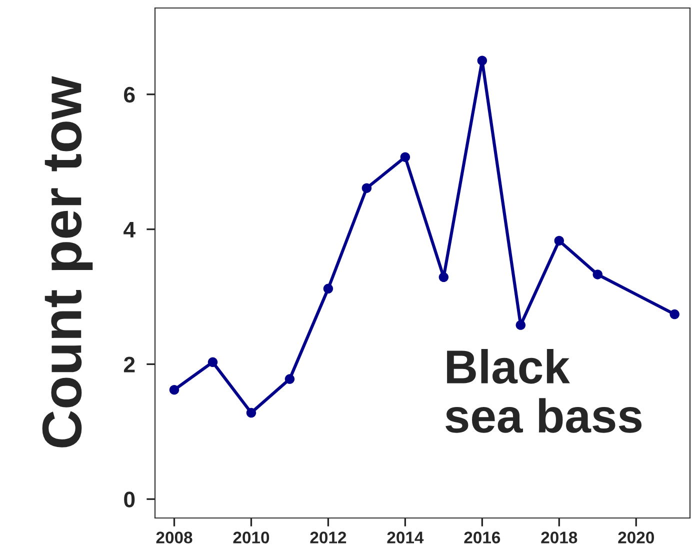  Describe the element at coordinates (130, 230) in the screenshot. I see `y-tick-label: 4` at that location.